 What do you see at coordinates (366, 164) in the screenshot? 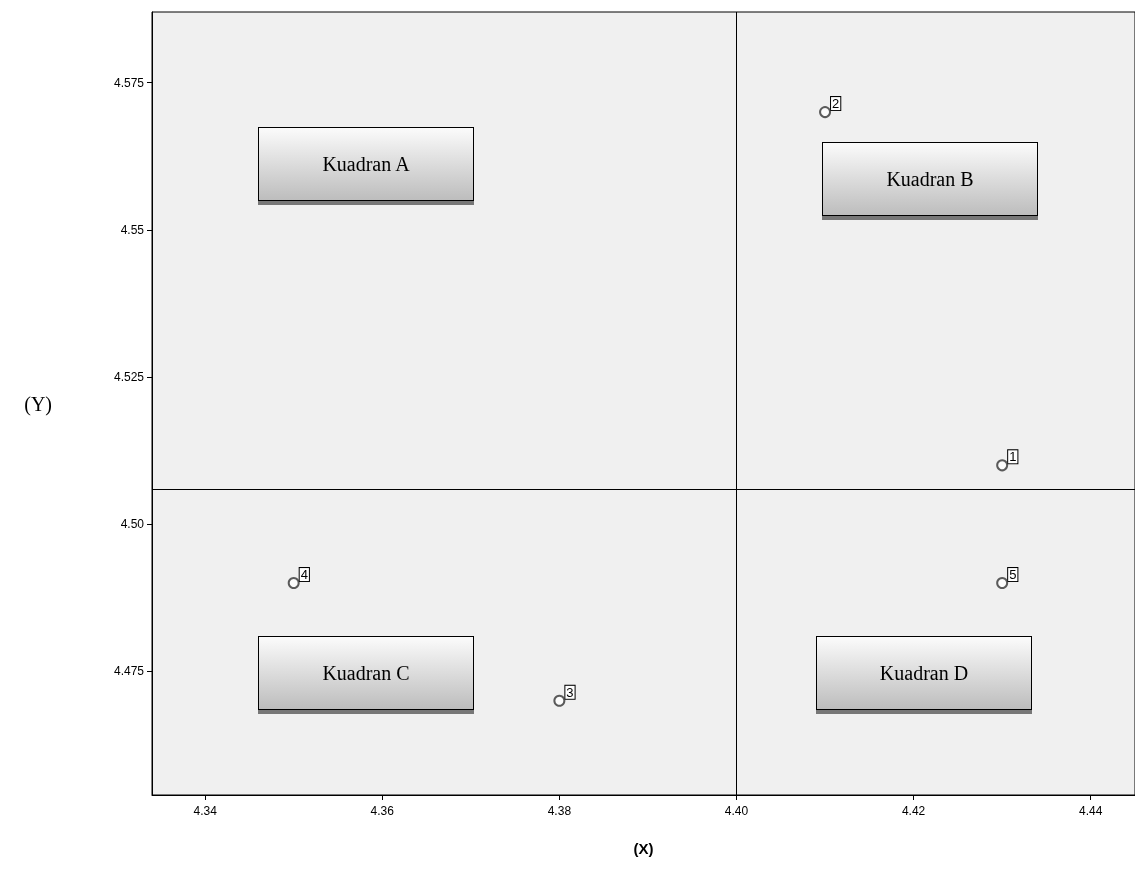
I see `annotation: Kuadran A` at bounding box center [366, 164].